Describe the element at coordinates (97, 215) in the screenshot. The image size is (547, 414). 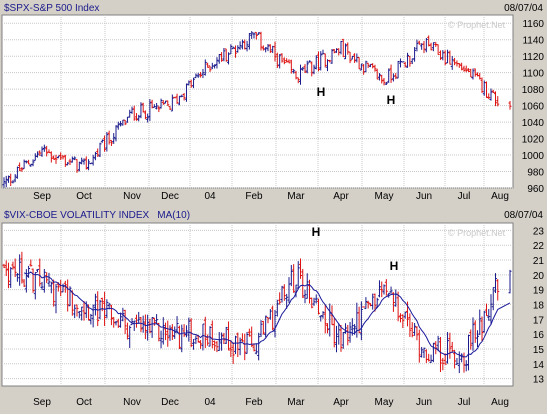
I see `vix-title: $VIX-CBOE VOLATILITY INDEX MA(10)` at that location.